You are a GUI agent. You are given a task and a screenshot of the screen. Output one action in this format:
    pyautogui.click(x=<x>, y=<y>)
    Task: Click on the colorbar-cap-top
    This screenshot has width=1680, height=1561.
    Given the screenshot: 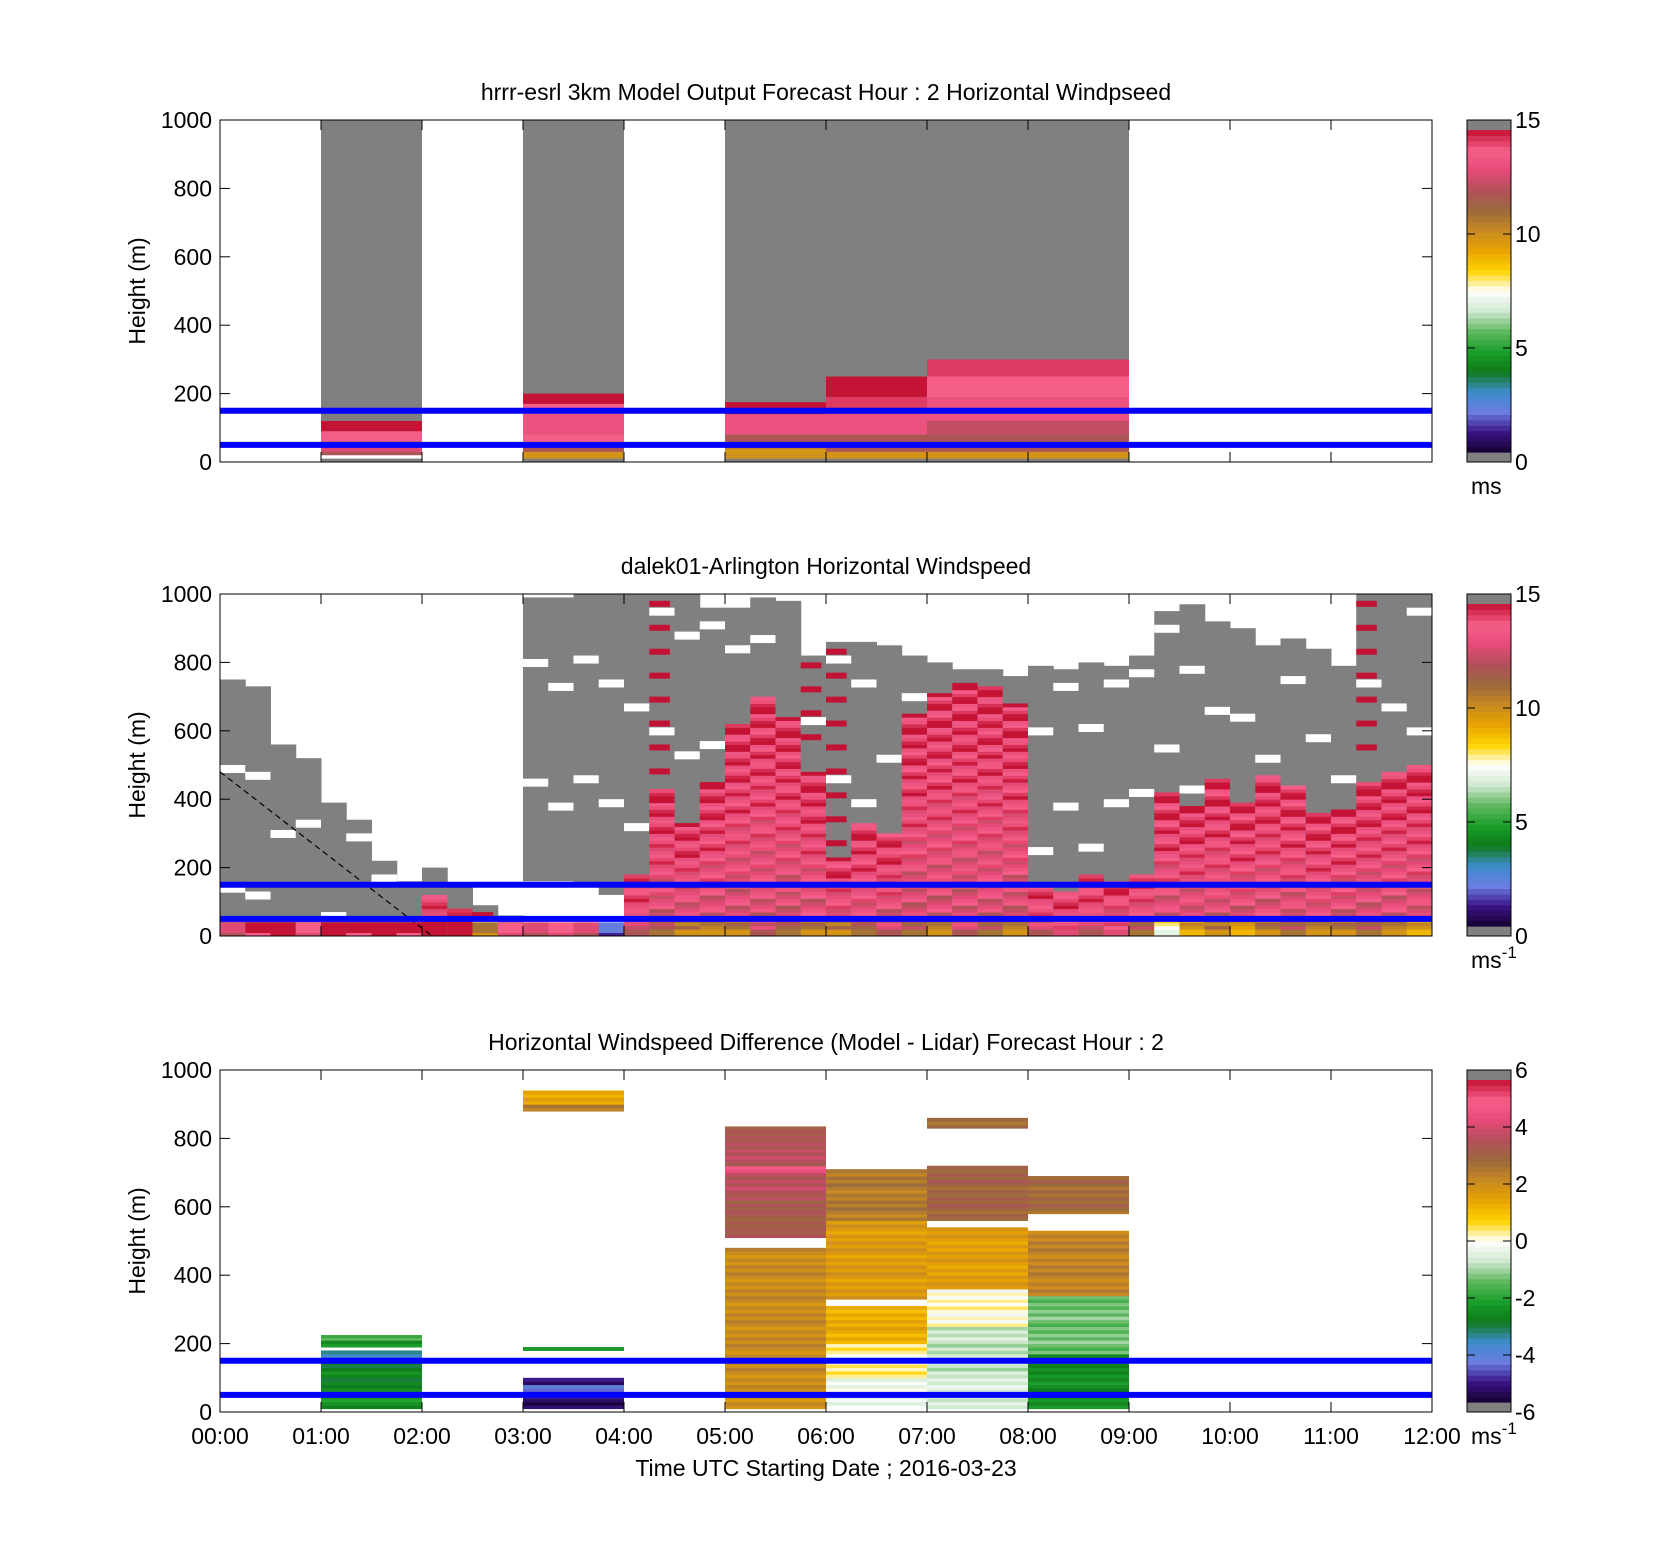 What is the action you would take?
    pyautogui.click(x=1489, y=599)
    